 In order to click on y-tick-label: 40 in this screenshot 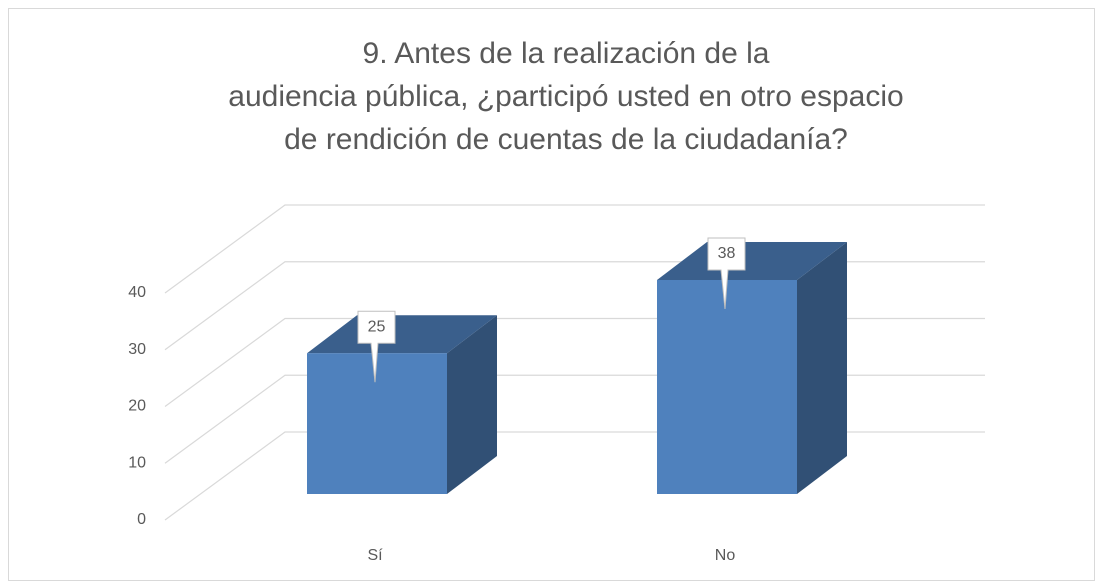, I will do `click(137, 292)`.